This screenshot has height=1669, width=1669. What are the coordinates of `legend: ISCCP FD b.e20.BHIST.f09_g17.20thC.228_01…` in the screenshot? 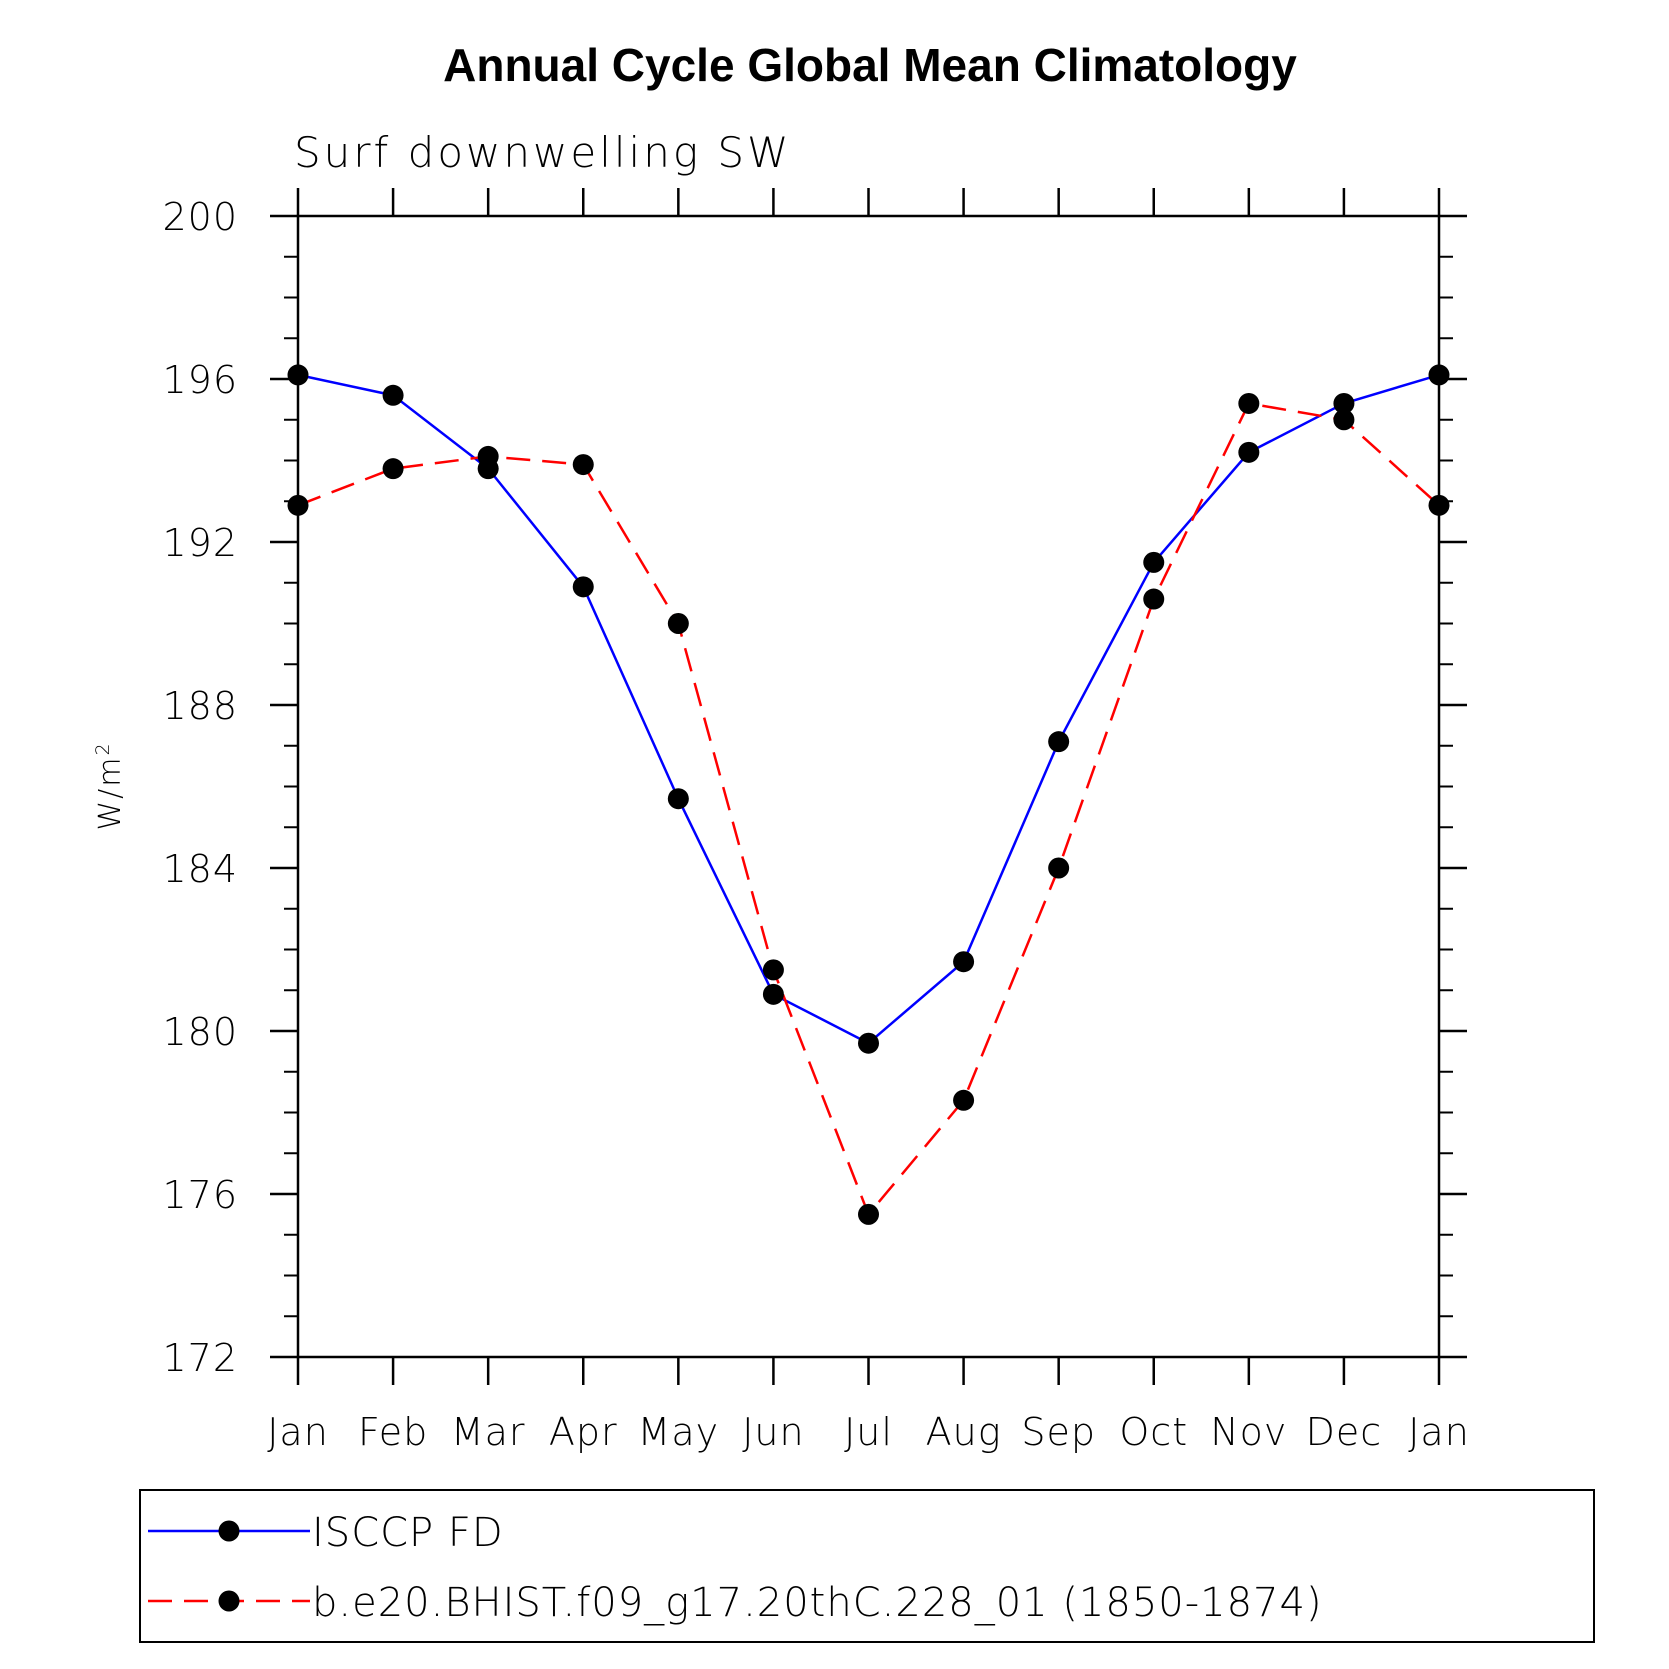 It's located at (735, 1568).